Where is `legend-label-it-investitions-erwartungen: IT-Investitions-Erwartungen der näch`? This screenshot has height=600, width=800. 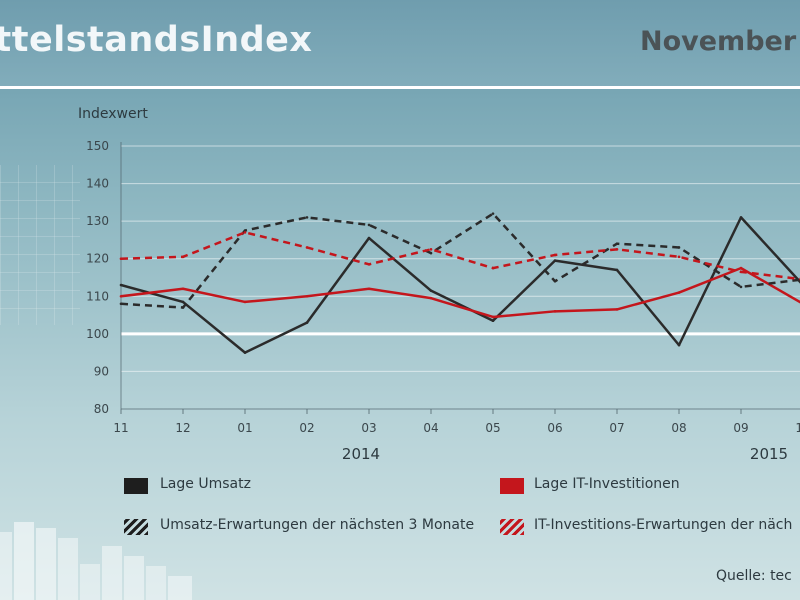
legend-label-it-investitions-erwartungen: IT-Investitions-Erwartungen der näch is located at coordinates (663, 525).